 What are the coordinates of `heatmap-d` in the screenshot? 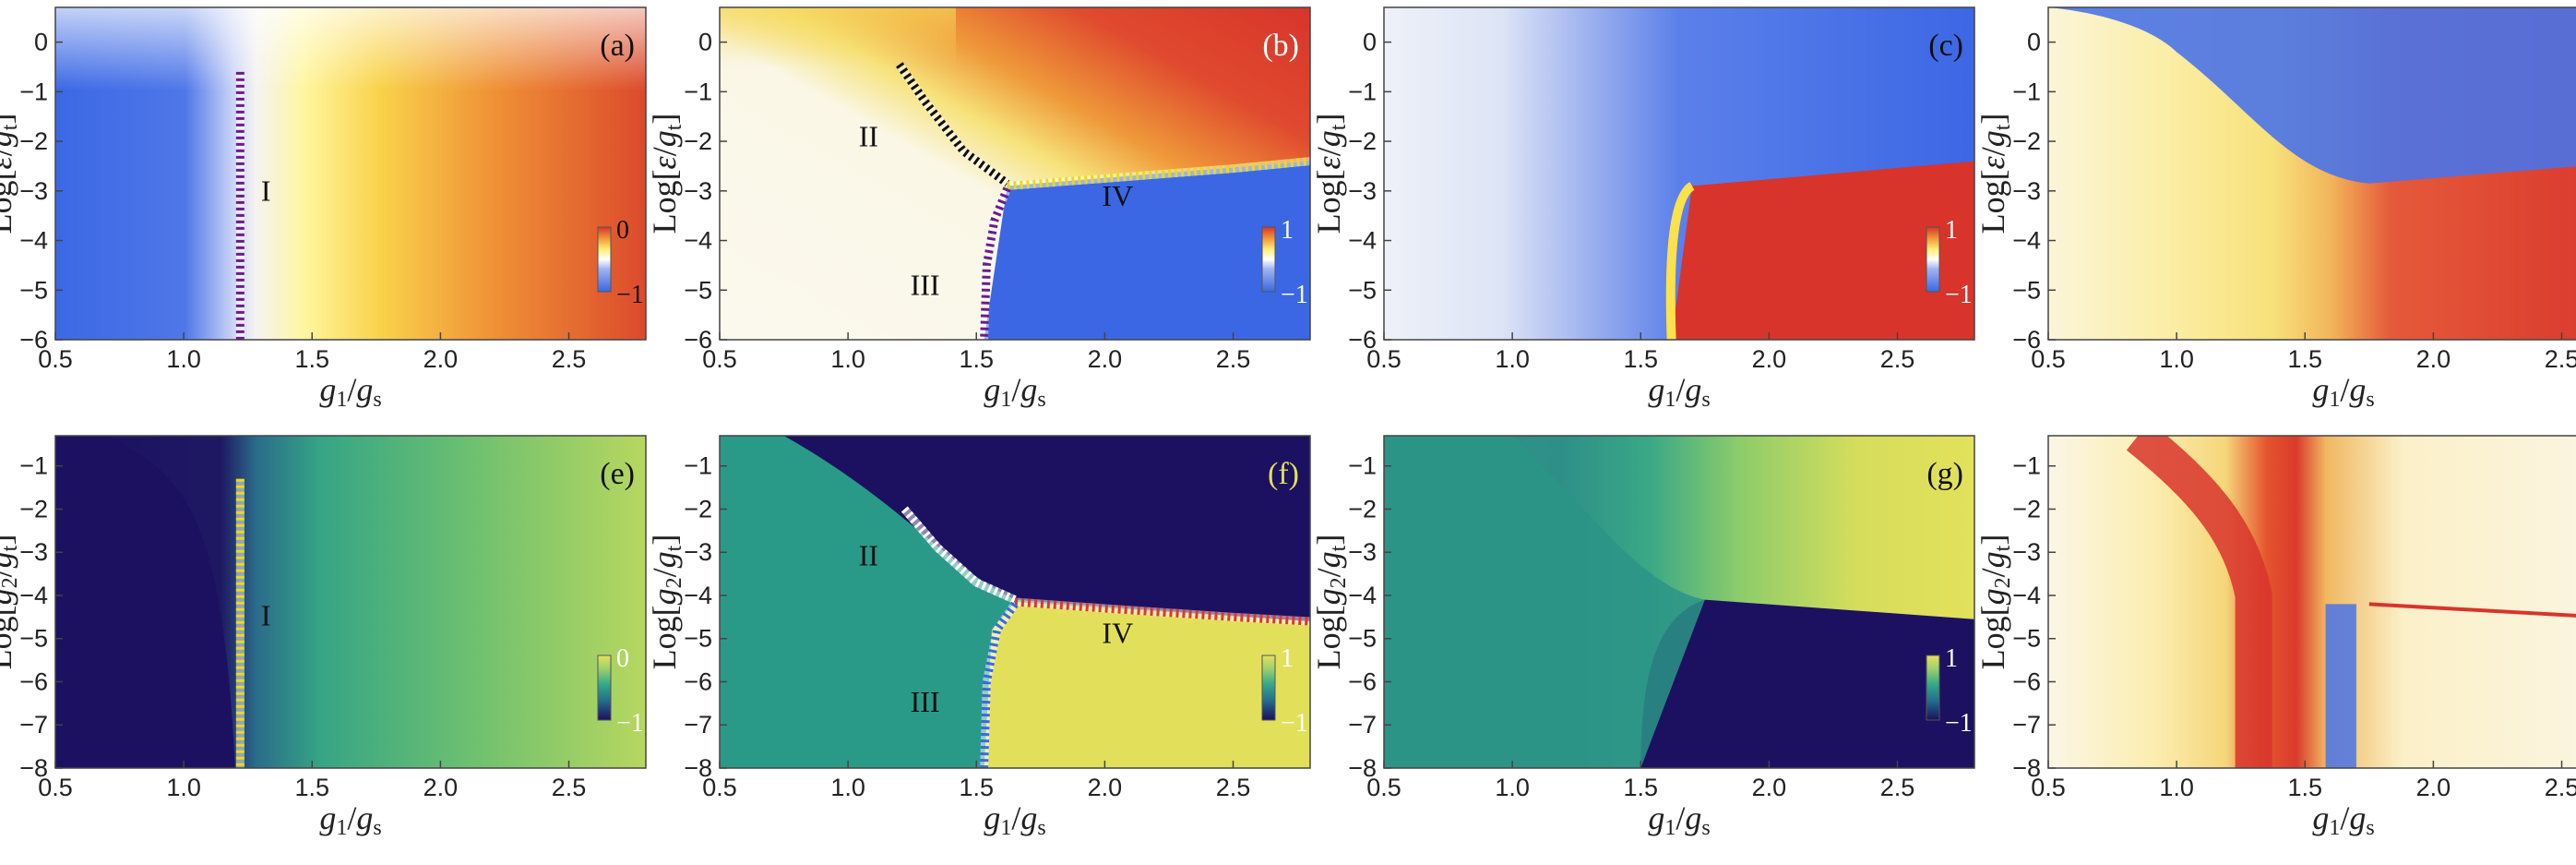 It's located at (2312, 173).